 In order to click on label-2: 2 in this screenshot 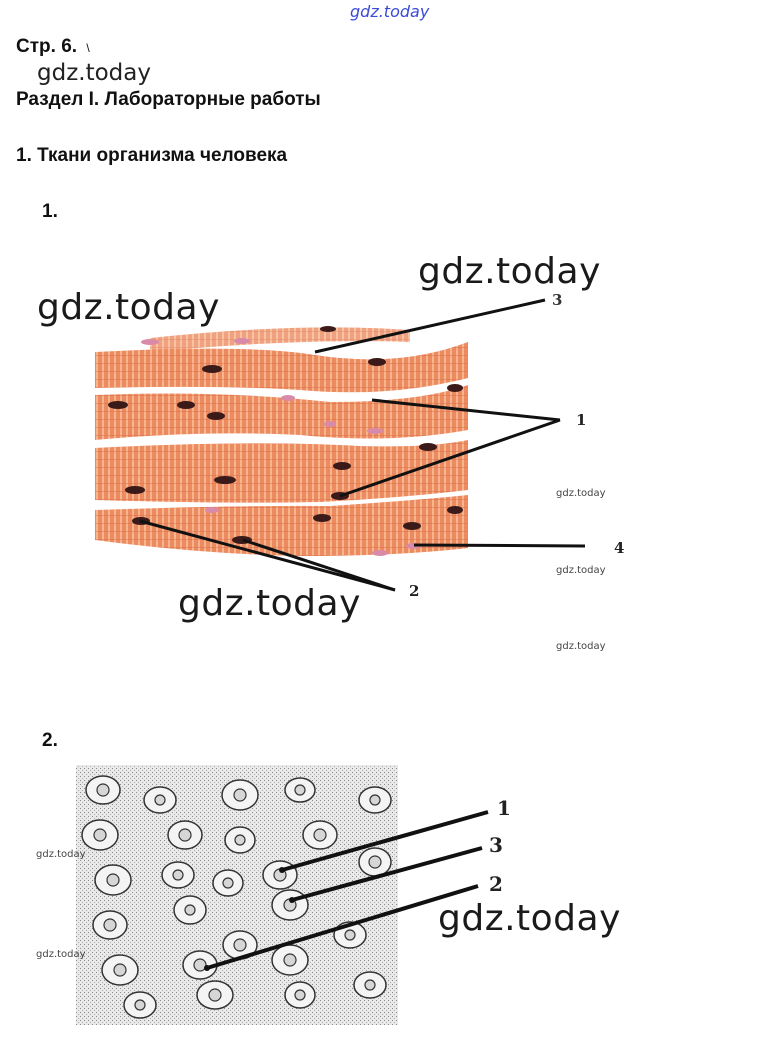, I will do `click(414, 591)`.